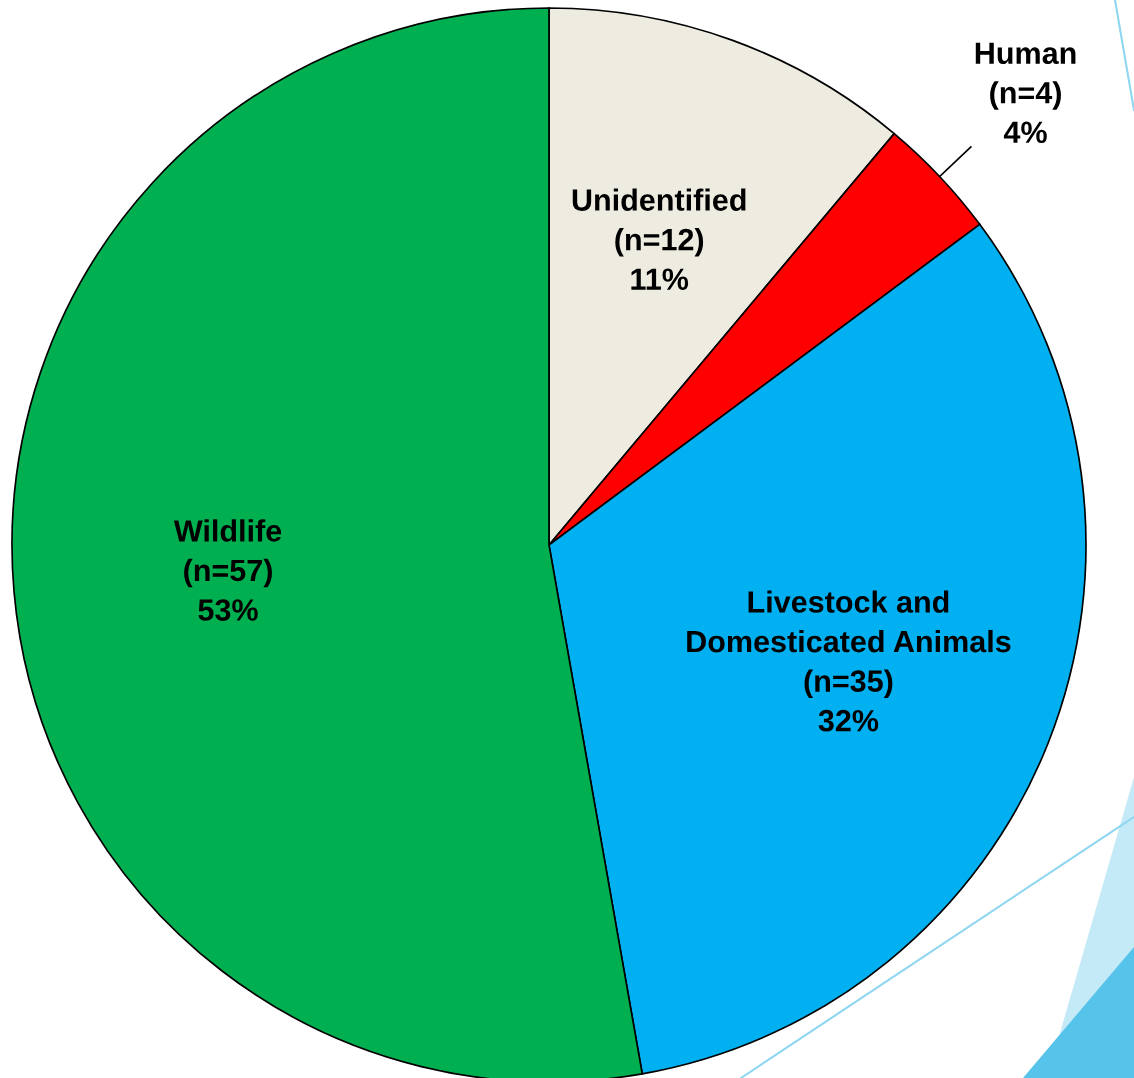 The height and width of the screenshot is (1078, 1134). Describe the element at coordinates (1025, 112) in the screenshot. I see `data-label: (n=4) 4%` at that location.